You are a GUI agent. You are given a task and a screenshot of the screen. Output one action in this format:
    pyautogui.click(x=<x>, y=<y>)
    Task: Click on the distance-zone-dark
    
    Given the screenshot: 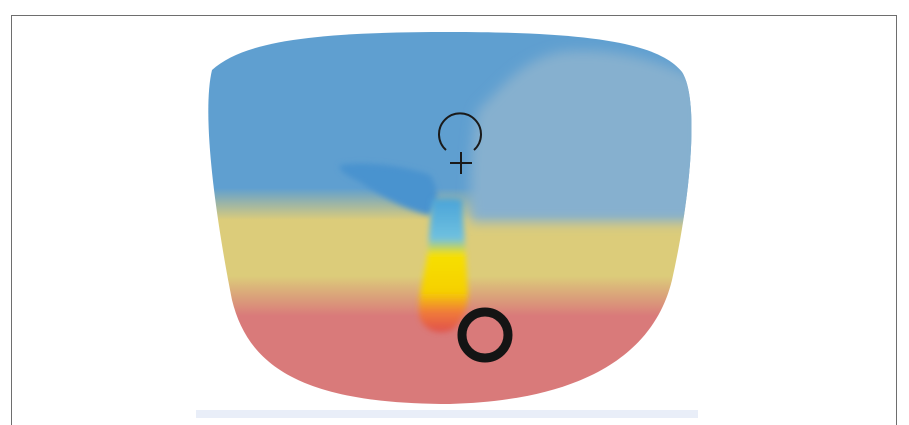 What is the action you would take?
    pyautogui.click(x=388, y=189)
    